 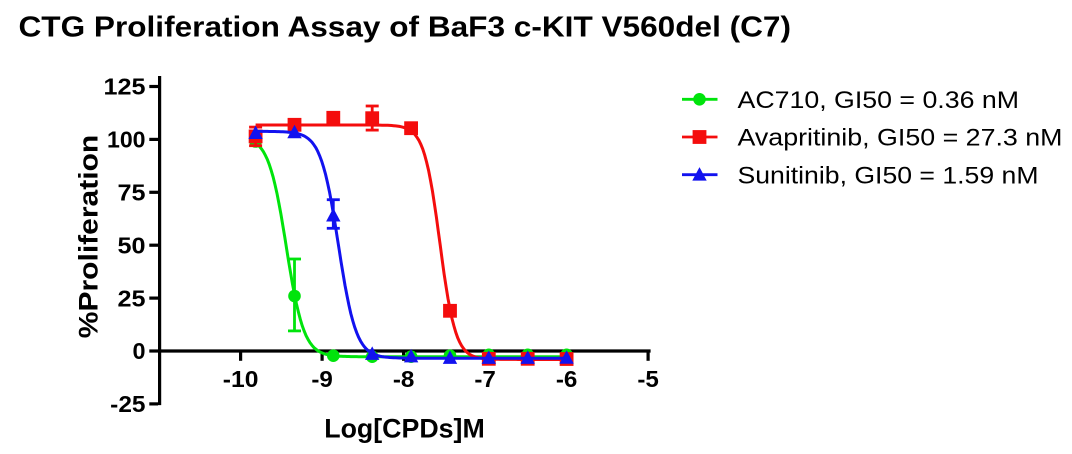 I want to click on svg-text: 75, so click(x=132, y=193).